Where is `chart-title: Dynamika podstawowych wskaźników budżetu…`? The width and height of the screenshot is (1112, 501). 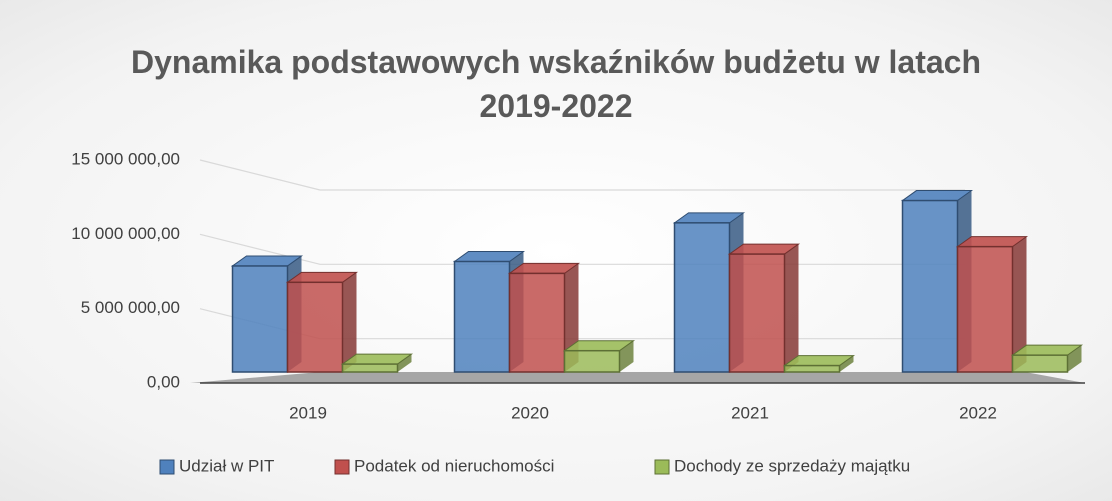 chart-title: Dynamika podstawowych wskaźników budżetu… is located at coordinates (556, 84).